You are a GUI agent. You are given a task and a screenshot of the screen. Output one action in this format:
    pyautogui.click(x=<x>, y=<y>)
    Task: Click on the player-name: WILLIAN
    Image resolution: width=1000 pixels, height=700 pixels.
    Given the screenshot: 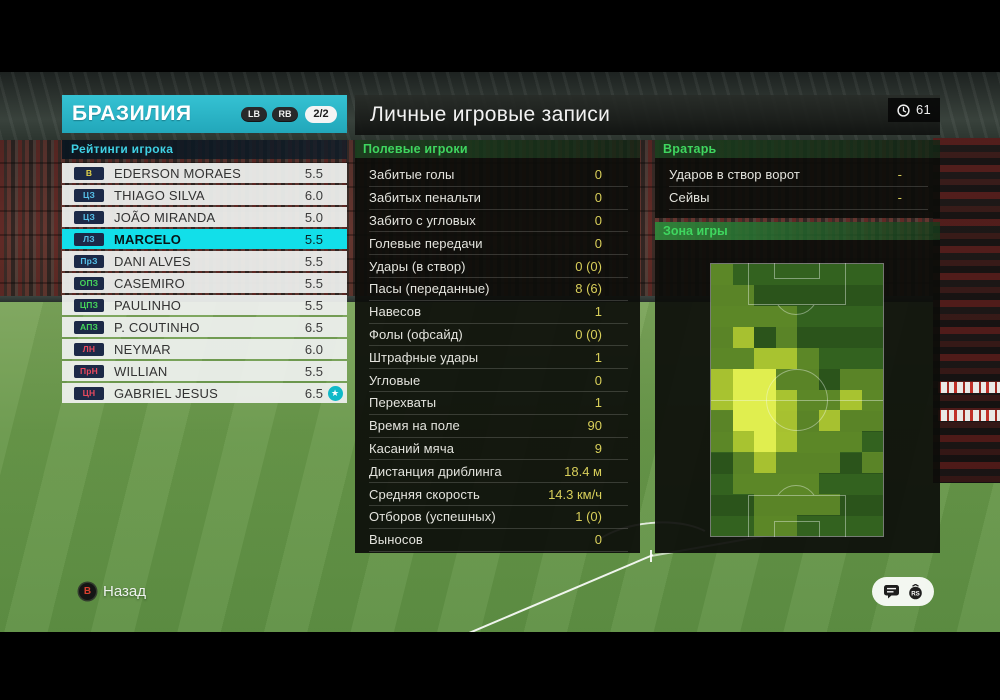 What is the action you would take?
    pyautogui.click(x=141, y=371)
    